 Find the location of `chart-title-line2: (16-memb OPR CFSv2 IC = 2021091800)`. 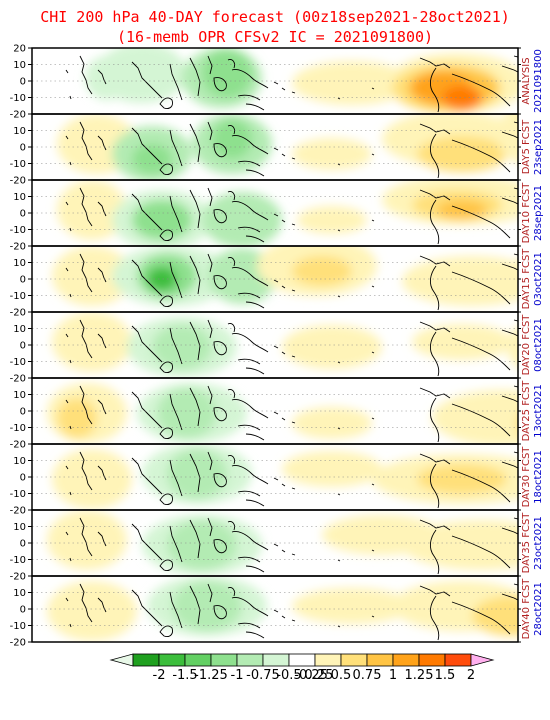

chart-title-line2: (16-memb OPR CFSv2 IC = 2021091800) is located at coordinates (275, 37).